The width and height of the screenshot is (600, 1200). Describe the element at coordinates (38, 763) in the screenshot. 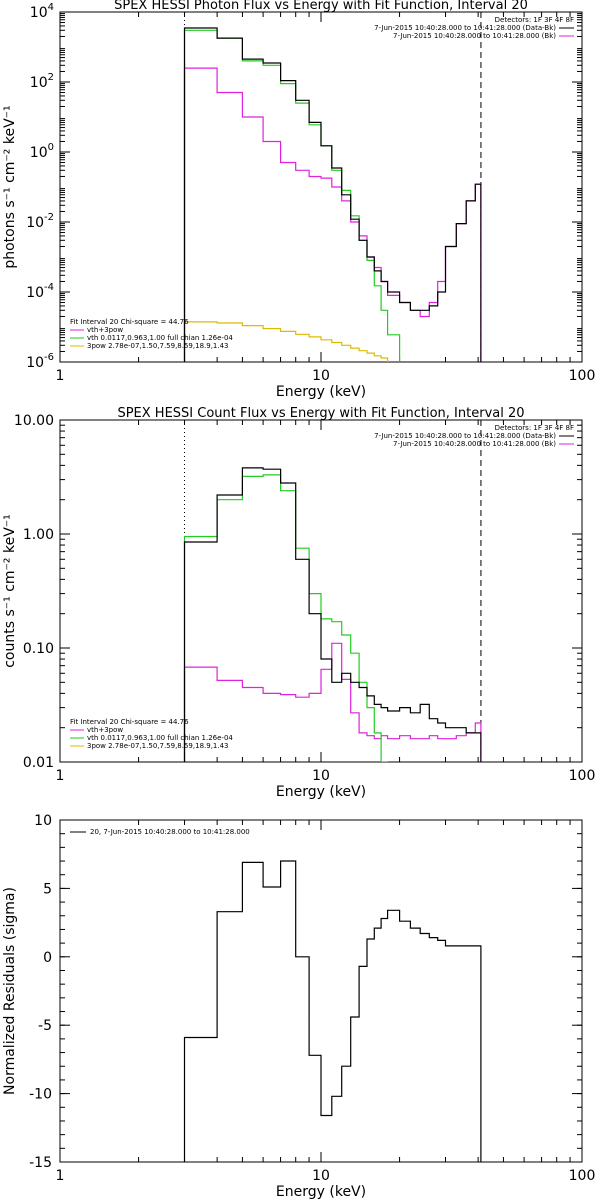

I see `y-tick-label: 0.01` at that location.